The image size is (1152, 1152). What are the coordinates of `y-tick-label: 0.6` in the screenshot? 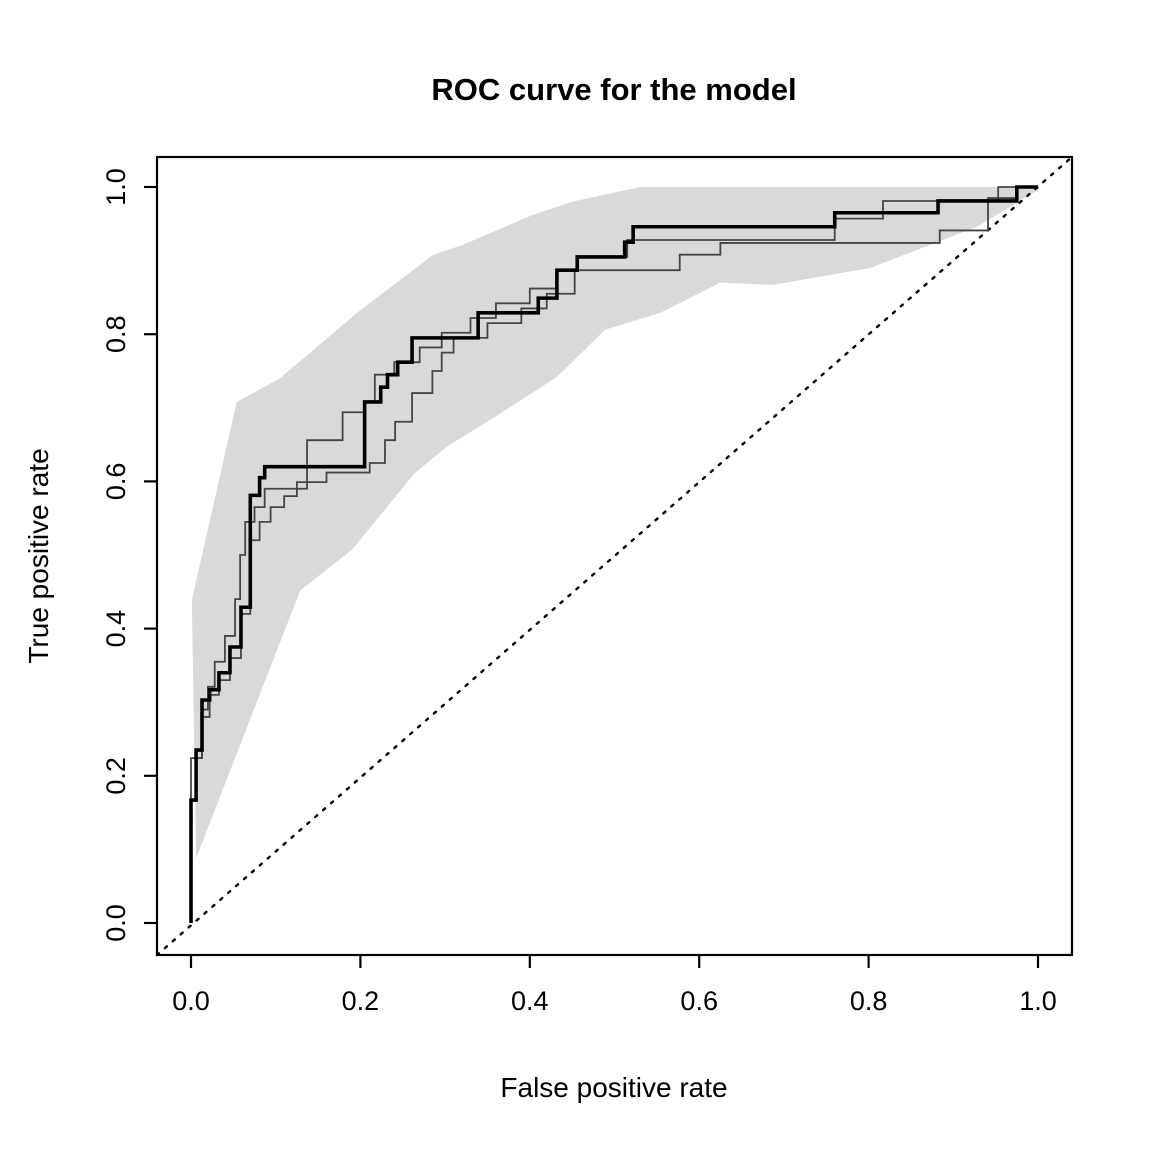 It's located at (116, 482).